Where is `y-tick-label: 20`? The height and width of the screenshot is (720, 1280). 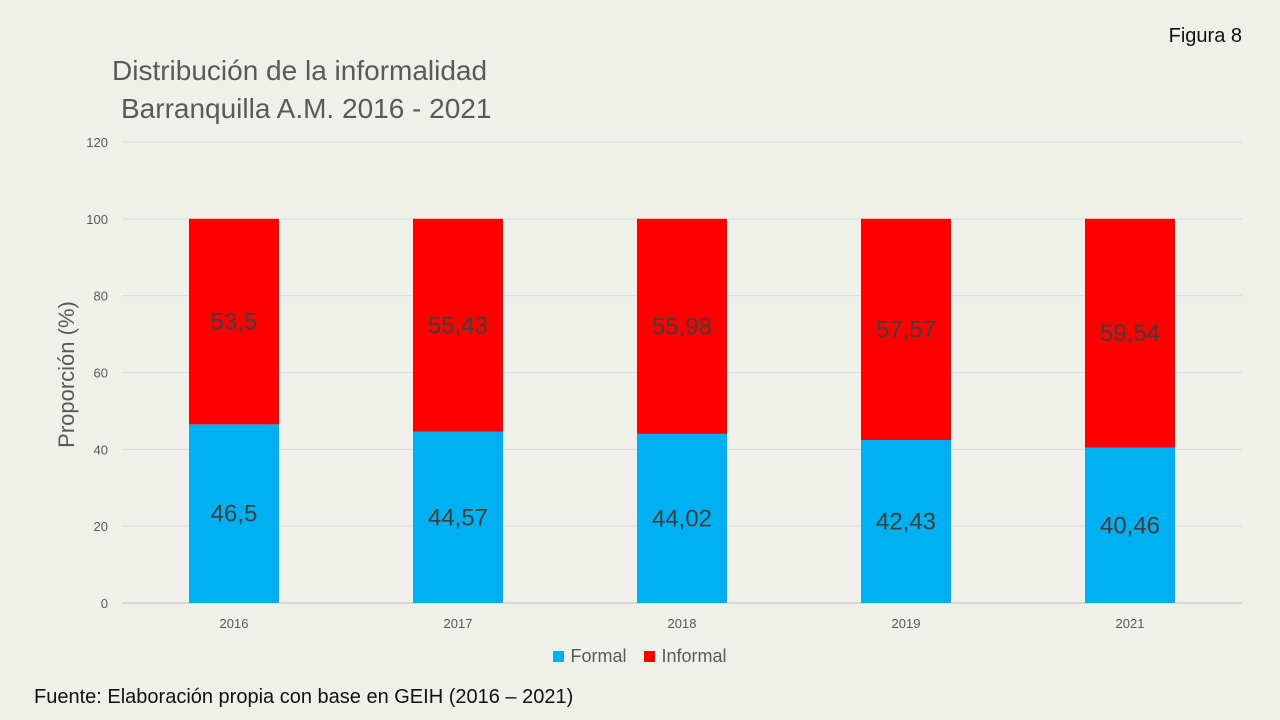
y-tick-label: 20 is located at coordinates (101, 526).